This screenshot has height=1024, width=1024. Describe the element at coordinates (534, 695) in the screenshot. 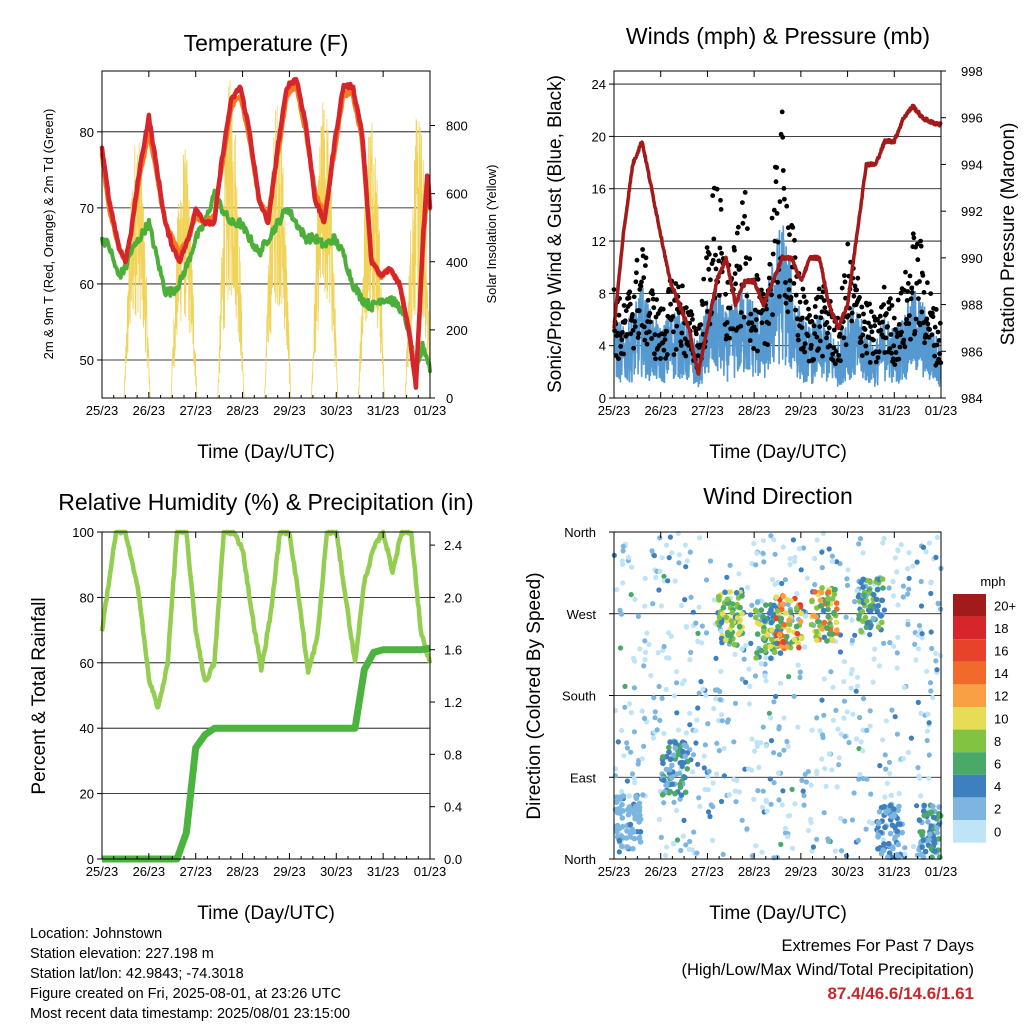

I see `direction-ylabel-left: Direction (Colored By Speed)` at that location.